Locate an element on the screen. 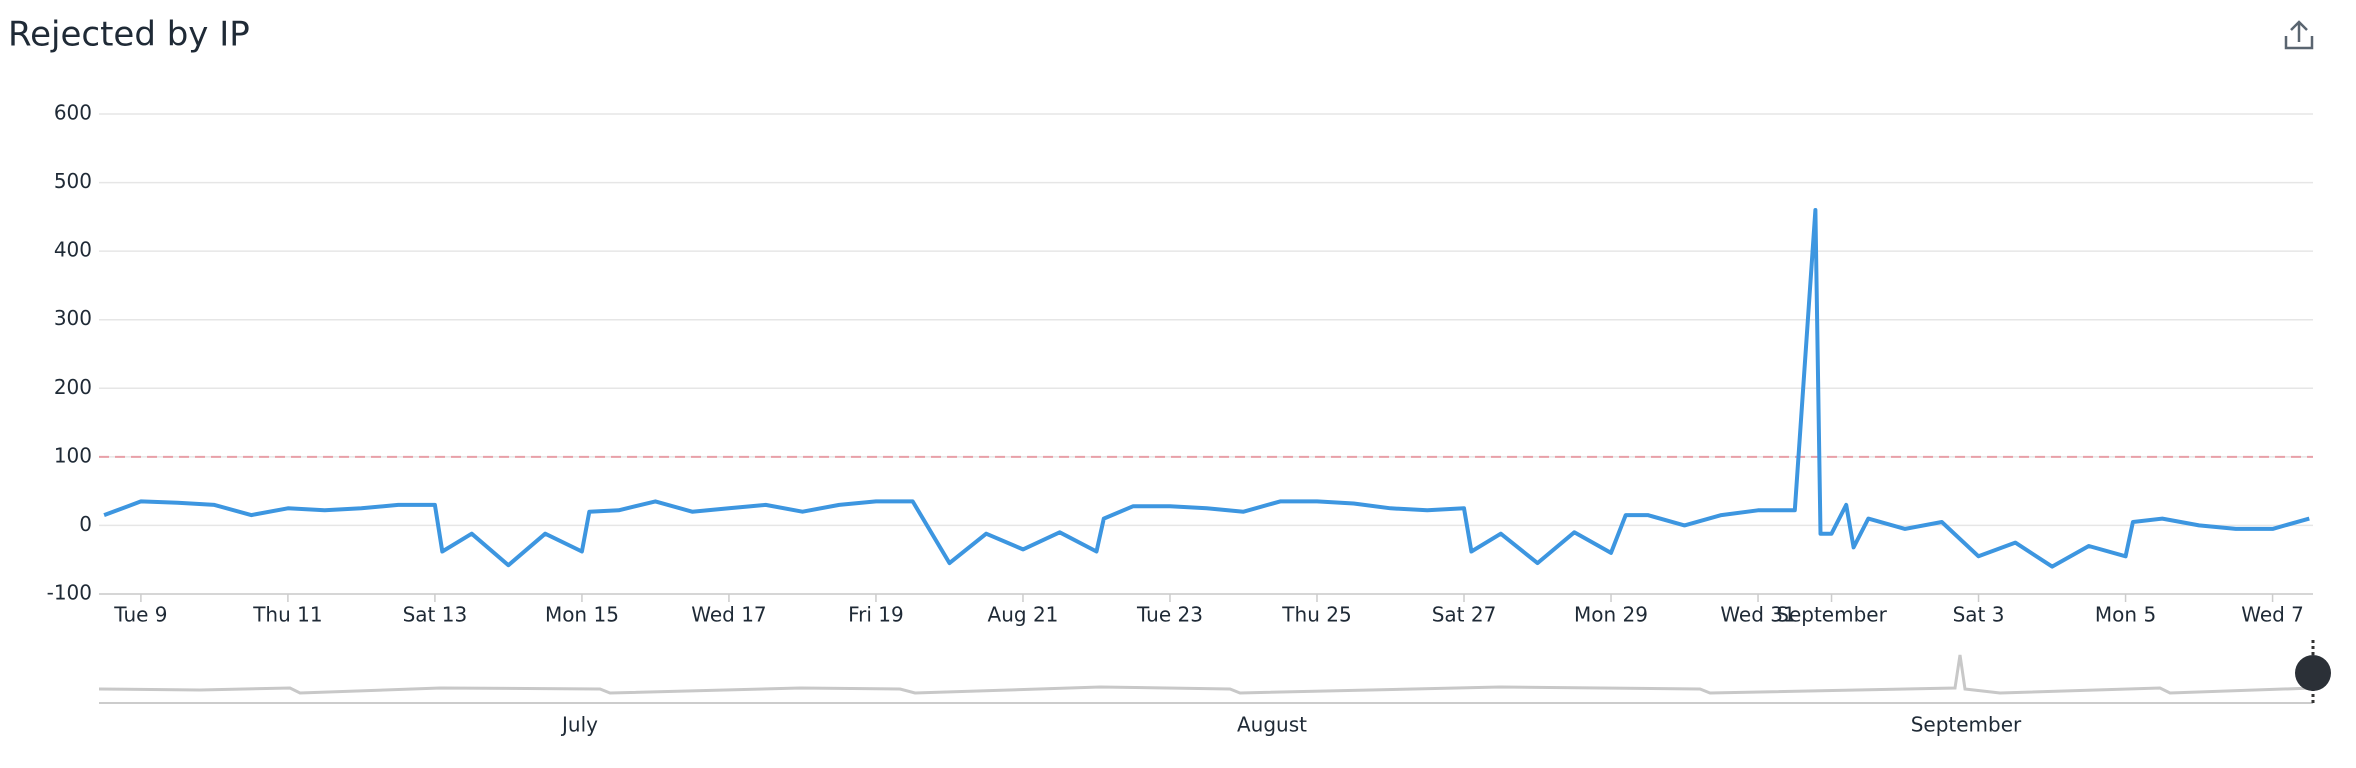 Image resolution: width=2356 pixels, height=768 pixels. x-tick-label: September is located at coordinates (1831, 615).